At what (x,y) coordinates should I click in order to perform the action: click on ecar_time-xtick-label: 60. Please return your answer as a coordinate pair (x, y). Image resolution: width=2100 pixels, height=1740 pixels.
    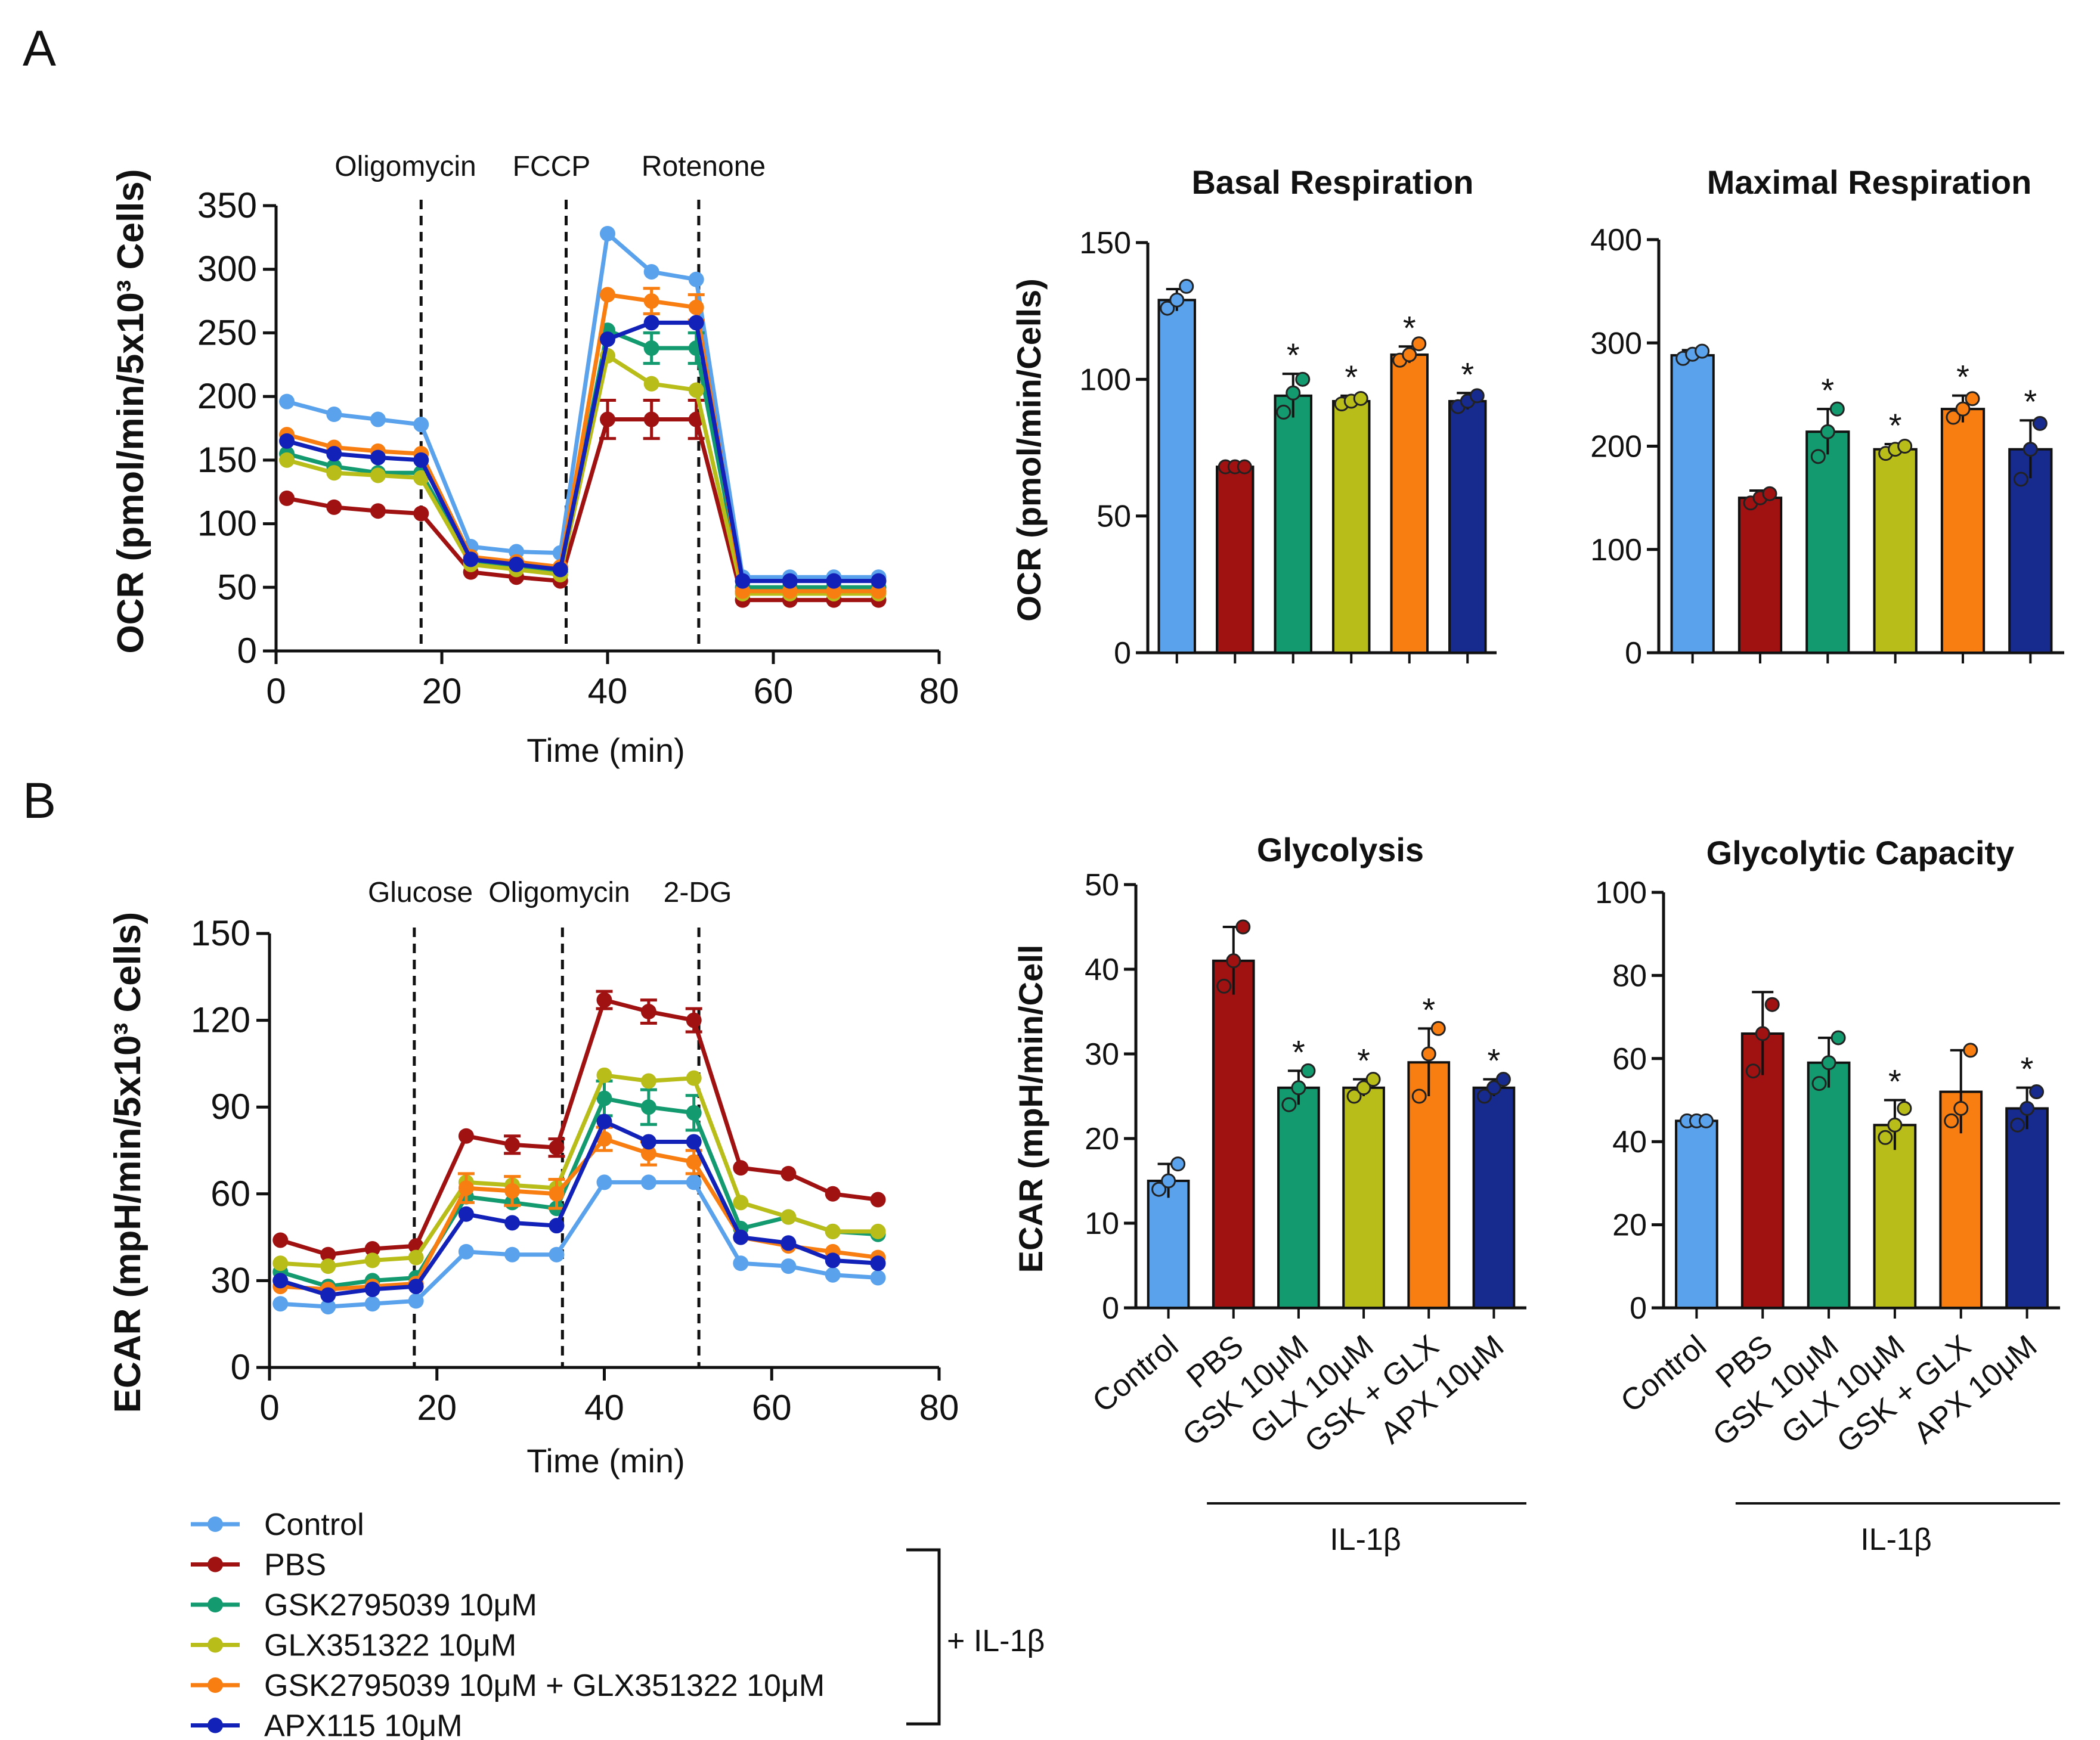
    Looking at the image, I should click on (772, 1408).